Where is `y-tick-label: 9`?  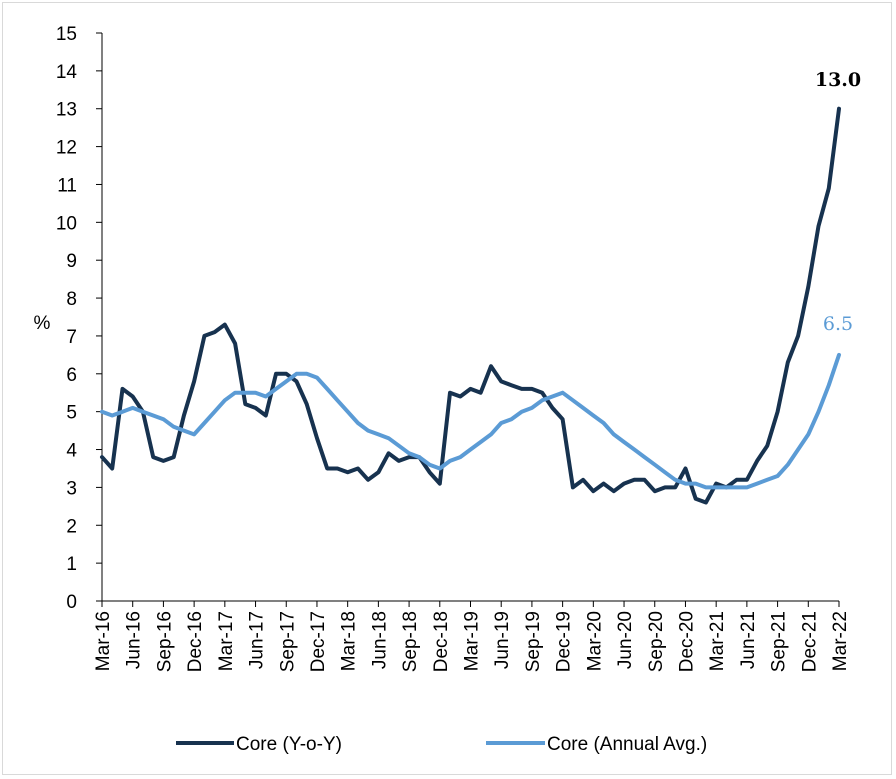 y-tick-label: 9 is located at coordinates (71, 261).